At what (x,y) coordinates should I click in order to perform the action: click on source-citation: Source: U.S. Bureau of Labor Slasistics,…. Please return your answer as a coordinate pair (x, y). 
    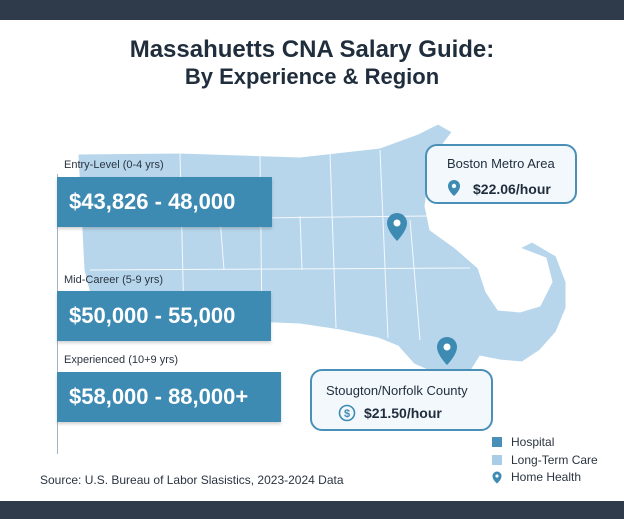
    Looking at the image, I should click on (192, 480).